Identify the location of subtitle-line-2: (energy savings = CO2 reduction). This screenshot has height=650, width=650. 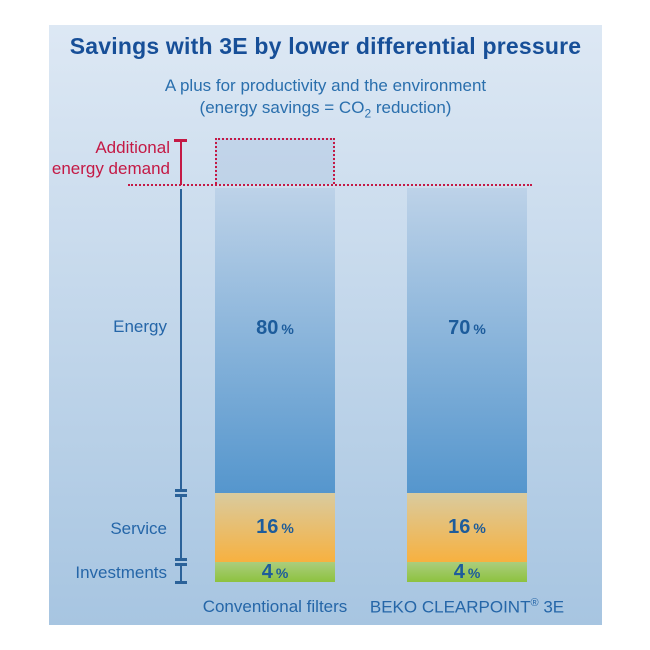
(325, 110).